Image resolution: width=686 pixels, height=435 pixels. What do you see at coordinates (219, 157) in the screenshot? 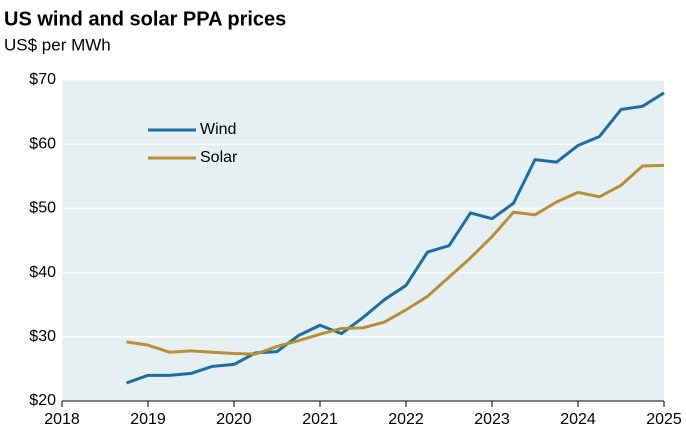
I see `legend-label: Solar` at bounding box center [219, 157].